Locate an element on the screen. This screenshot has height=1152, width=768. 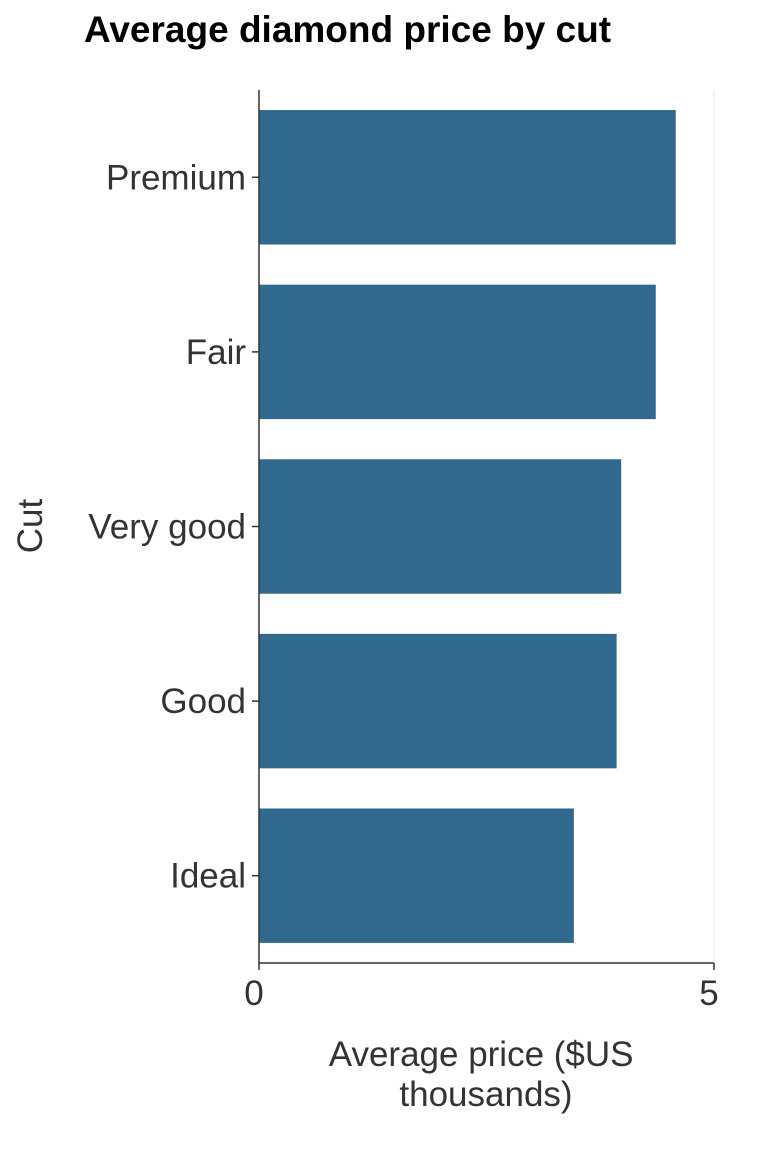
y-tick-label: Ideal is located at coordinates (208, 876).